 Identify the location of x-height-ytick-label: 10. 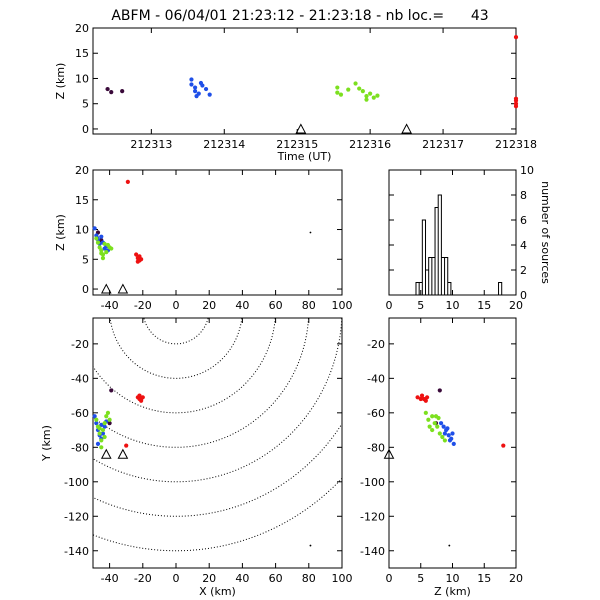
(82, 230).